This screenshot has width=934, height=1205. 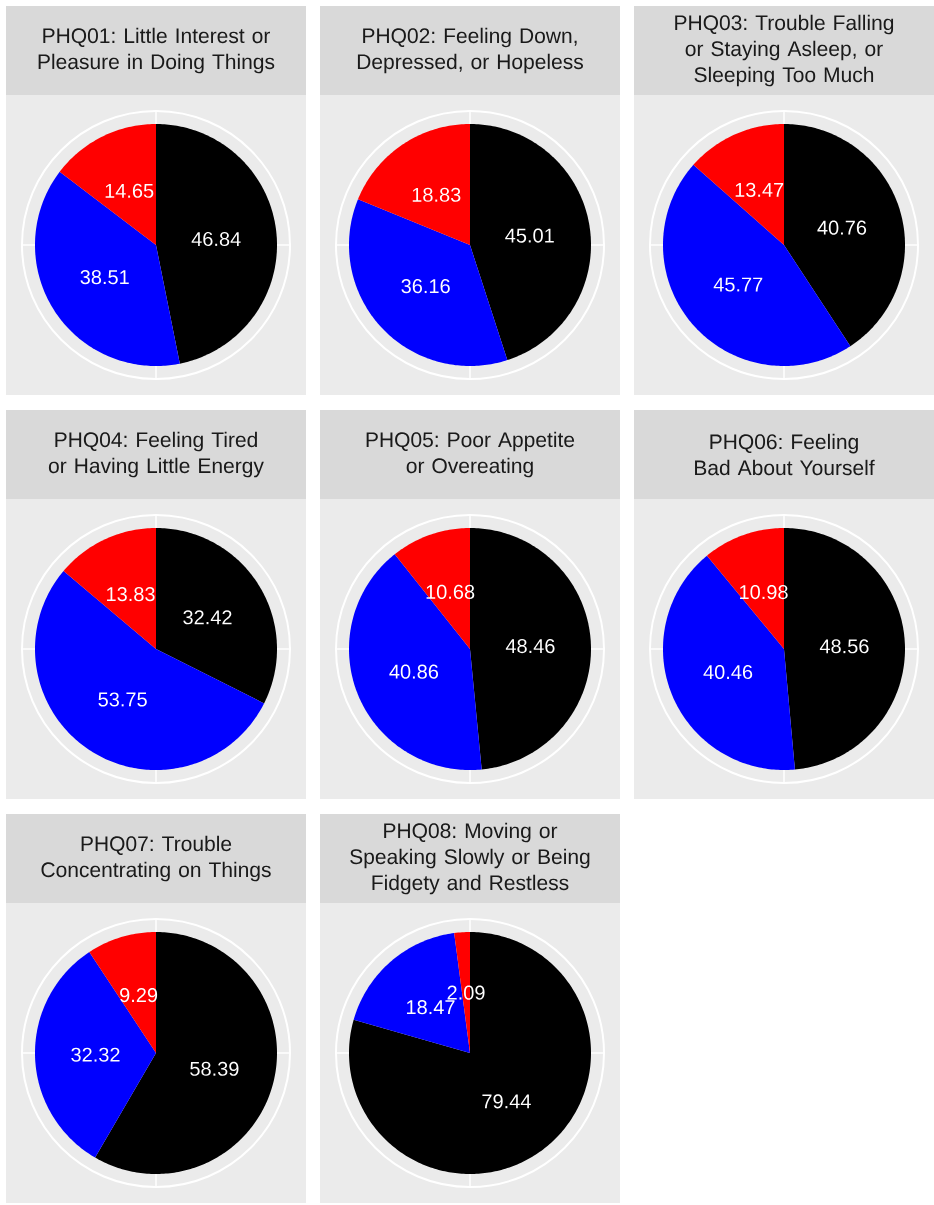 I want to click on data-label: 2.09, so click(x=466, y=992).